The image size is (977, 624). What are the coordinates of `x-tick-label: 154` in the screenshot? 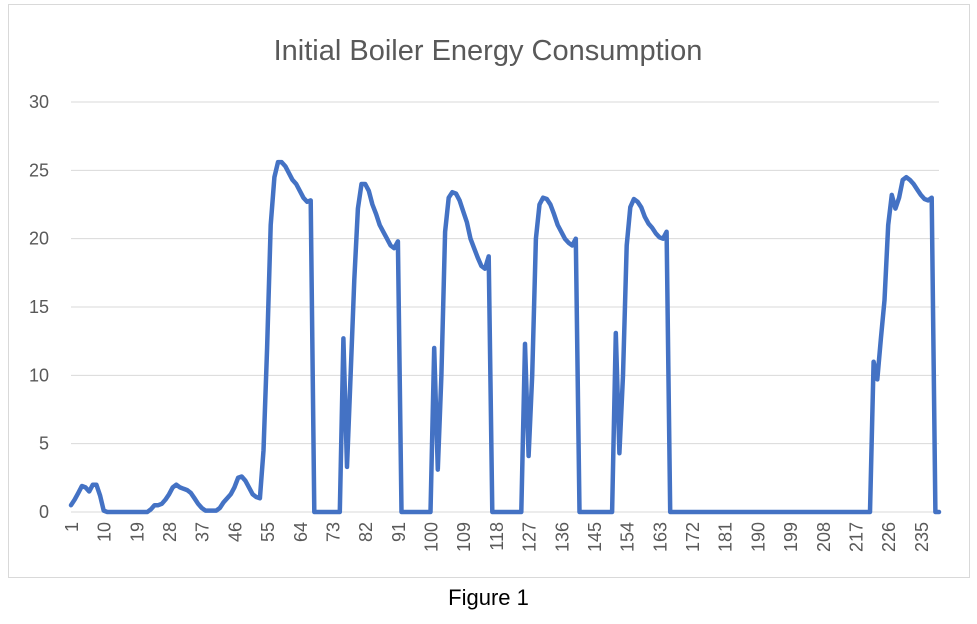 It's located at (628, 537).